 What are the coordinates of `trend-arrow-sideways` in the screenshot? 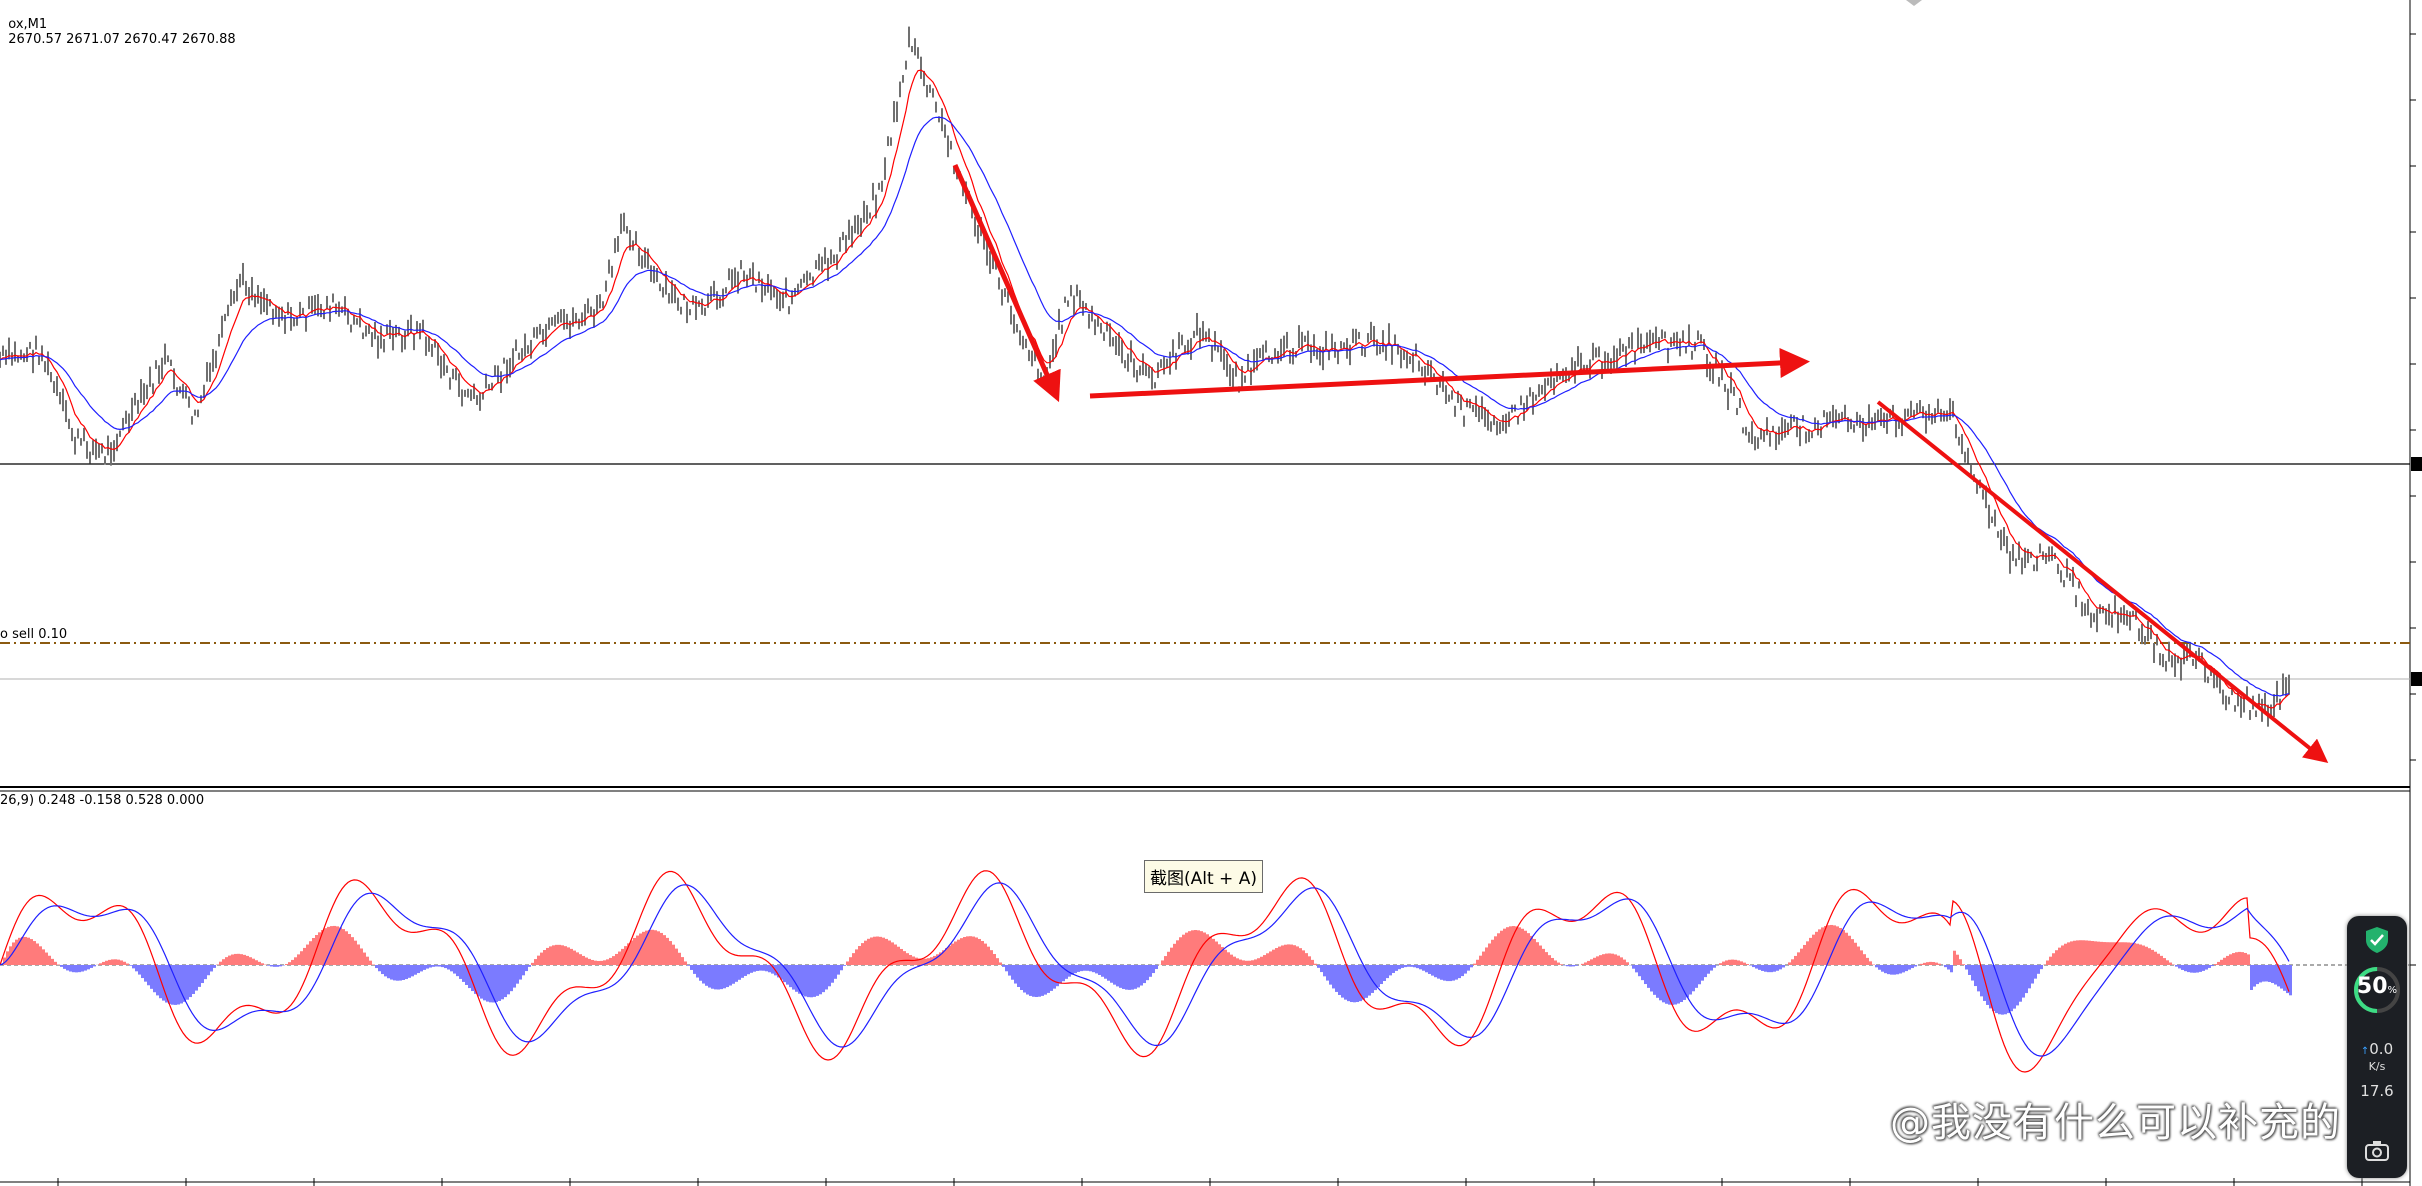 It's located at (1449, 373).